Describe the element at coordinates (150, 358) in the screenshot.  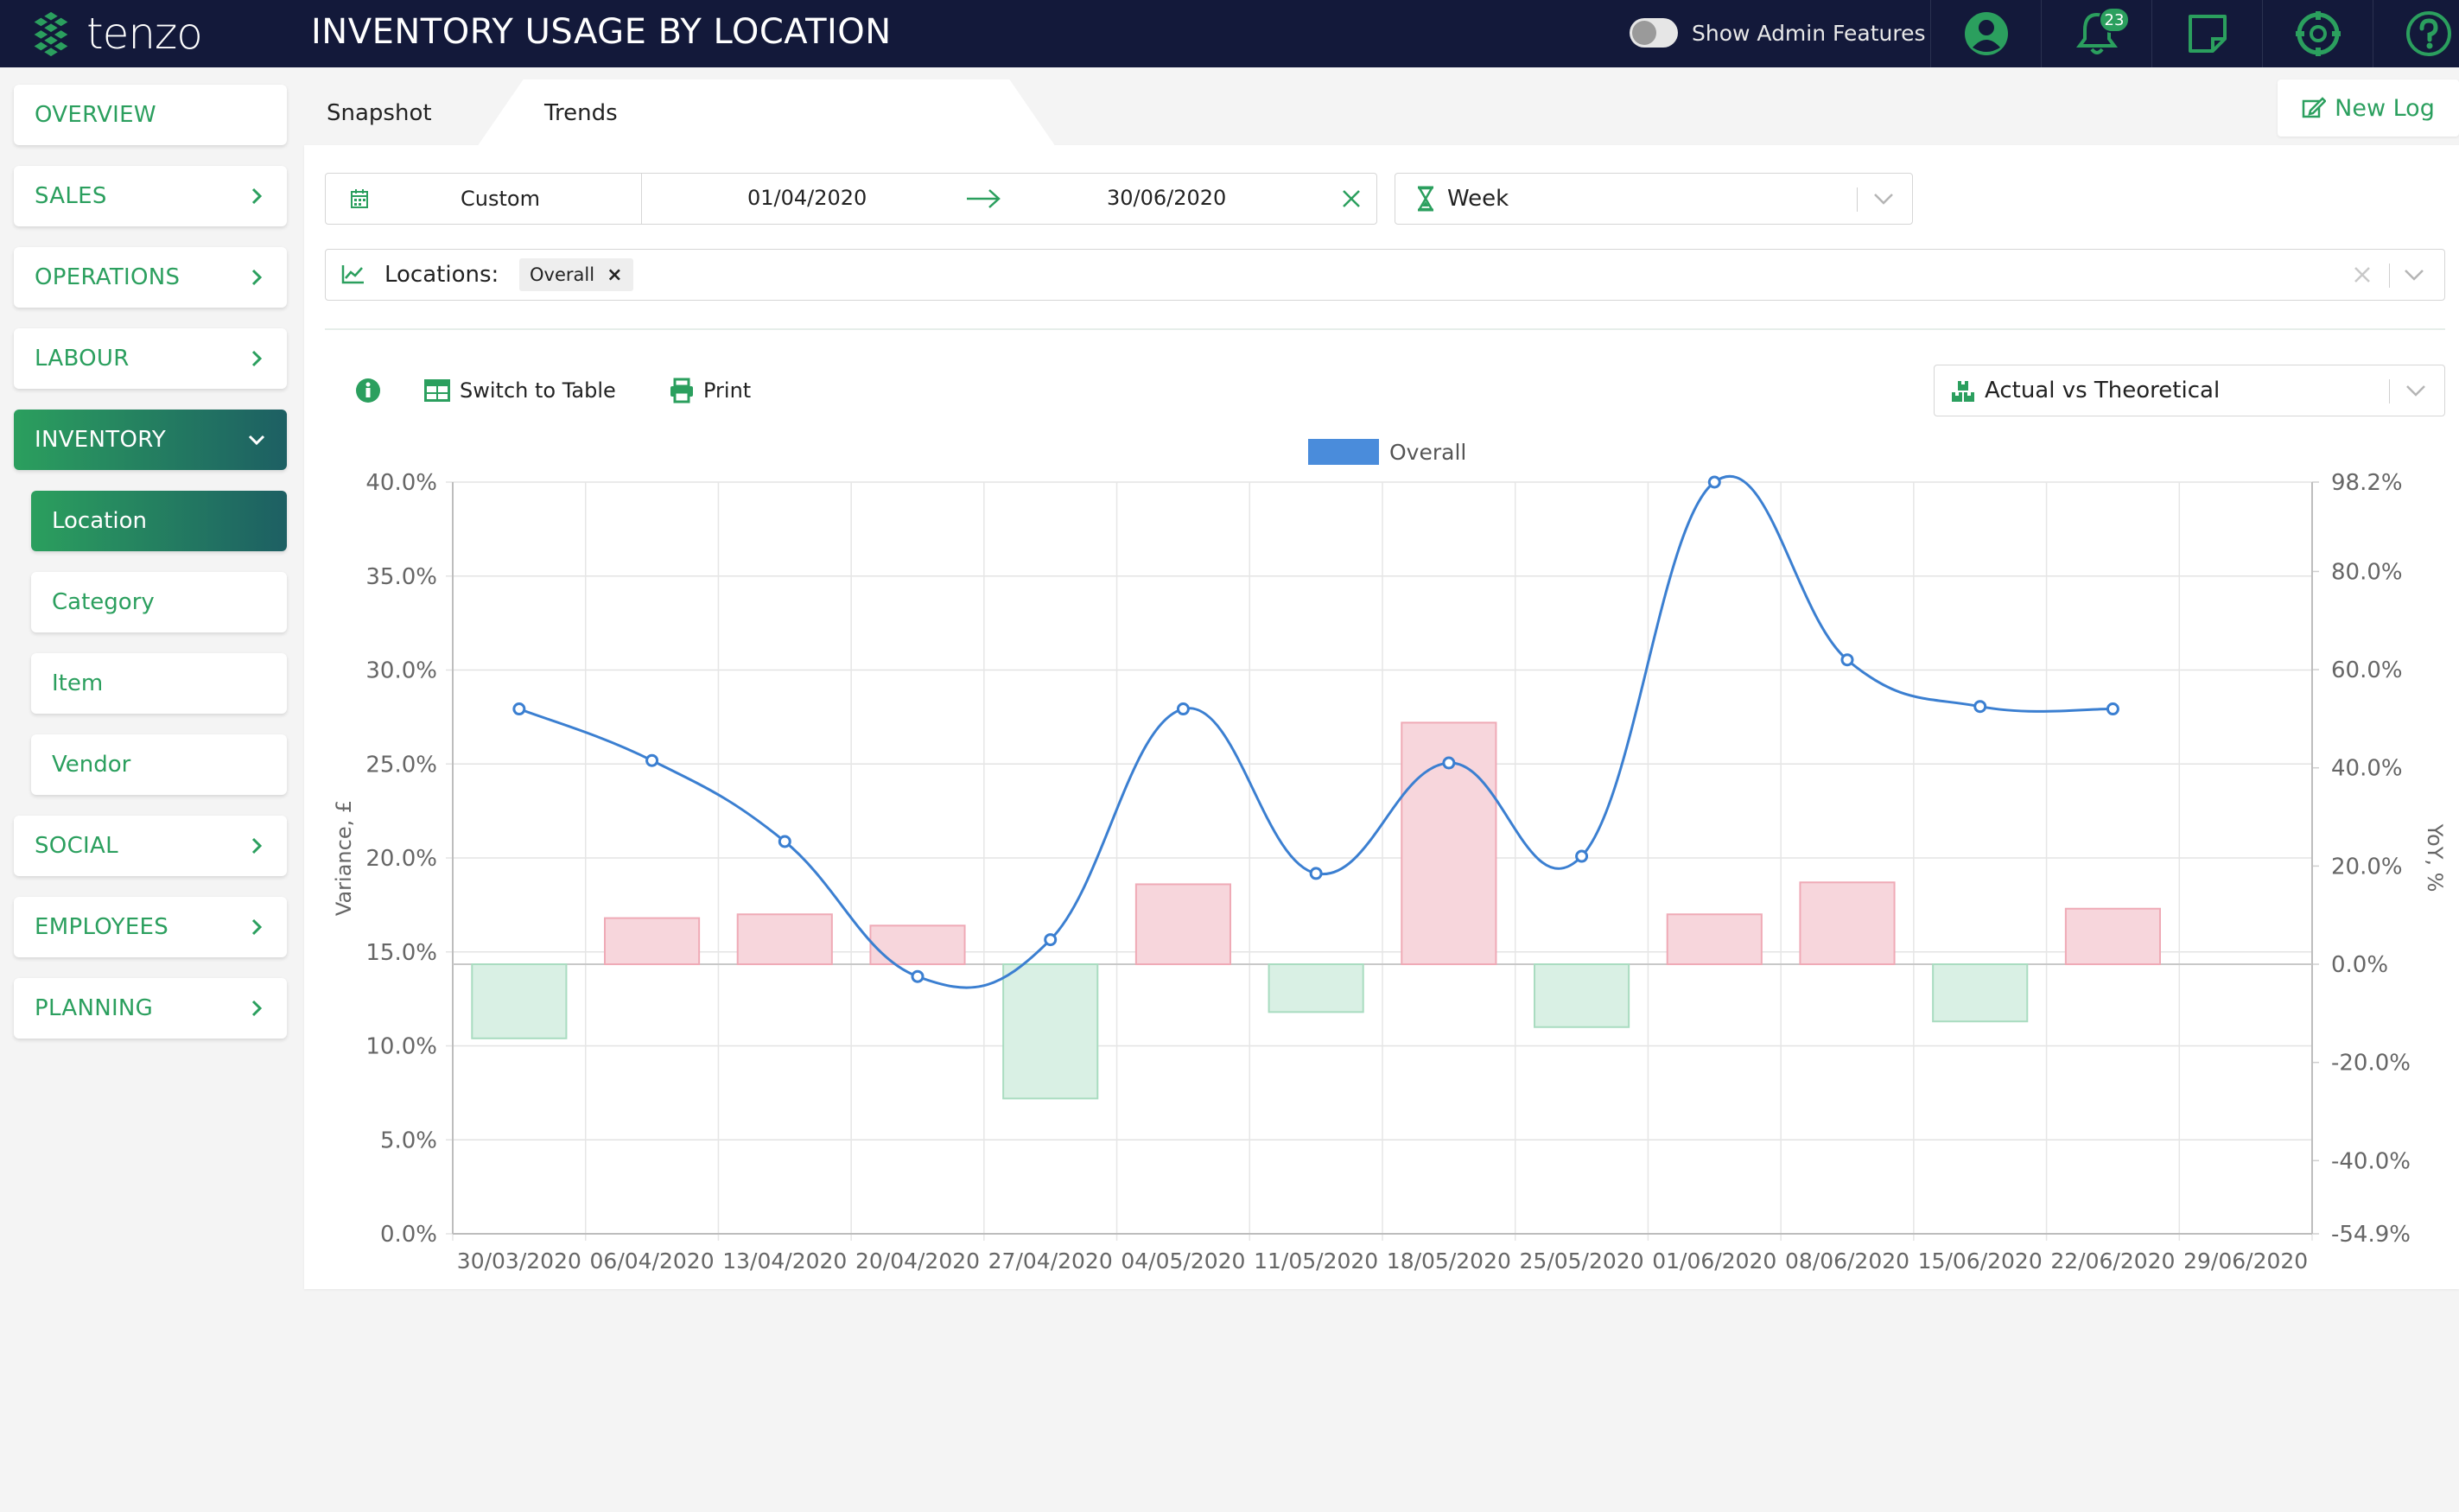
I see `sidebar-item-labour: LABOUR` at that location.